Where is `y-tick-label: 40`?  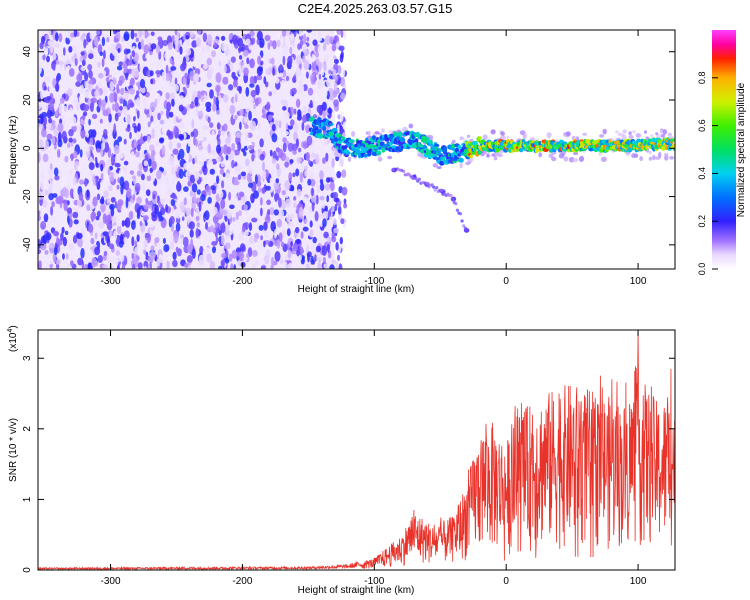 y-tick-label: 40 is located at coordinates (27, 52).